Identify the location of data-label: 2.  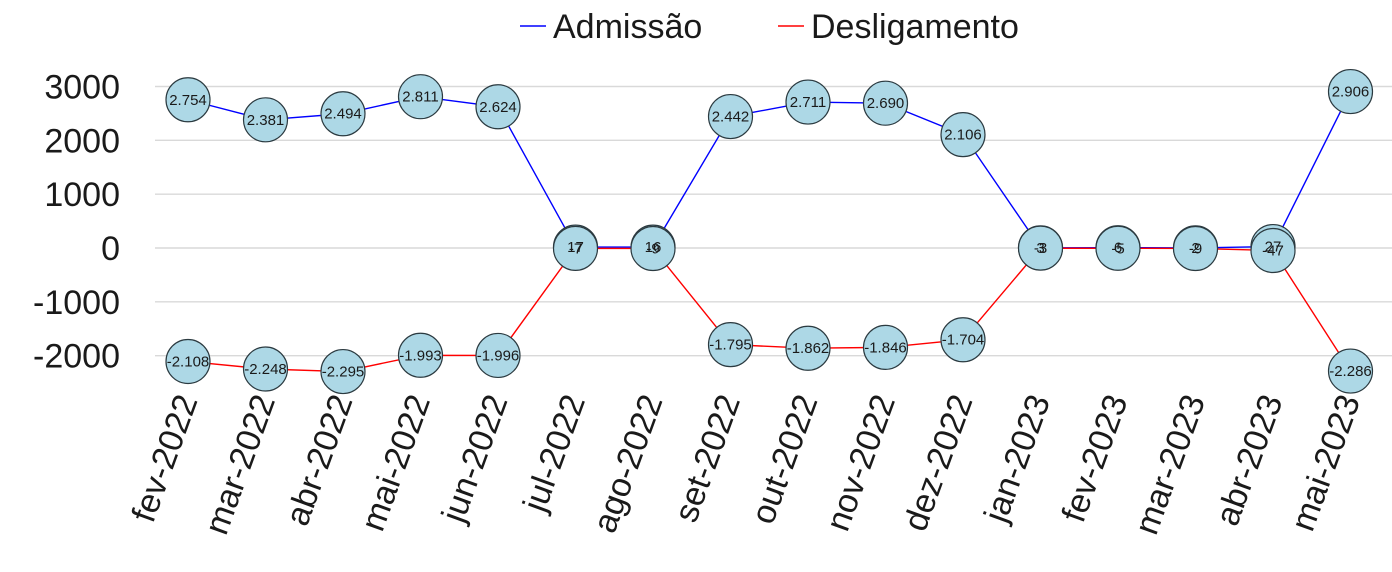
(1195, 248).